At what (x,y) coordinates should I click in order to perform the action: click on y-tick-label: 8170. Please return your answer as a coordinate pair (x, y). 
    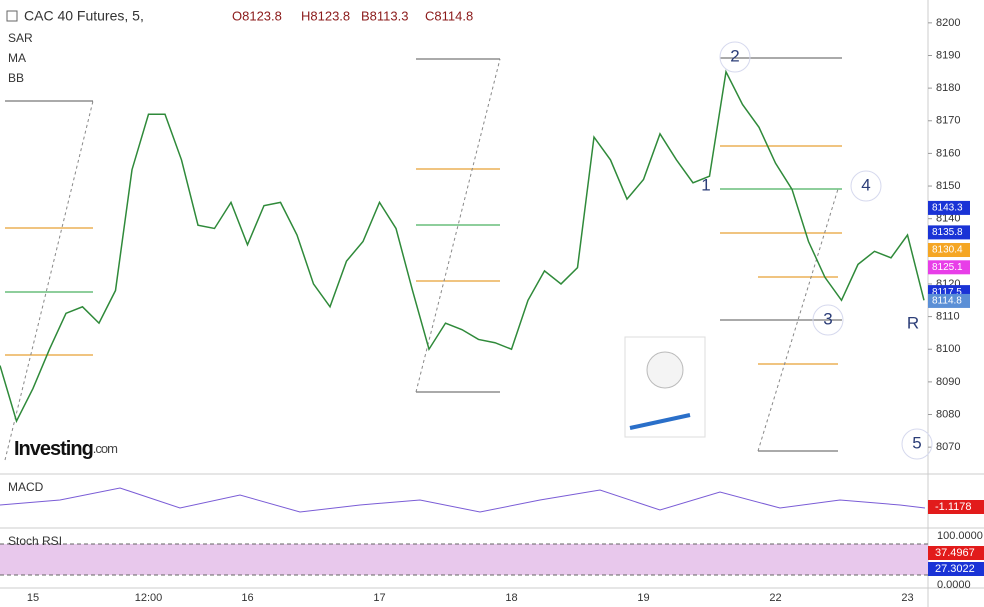
    Looking at the image, I should click on (948, 121).